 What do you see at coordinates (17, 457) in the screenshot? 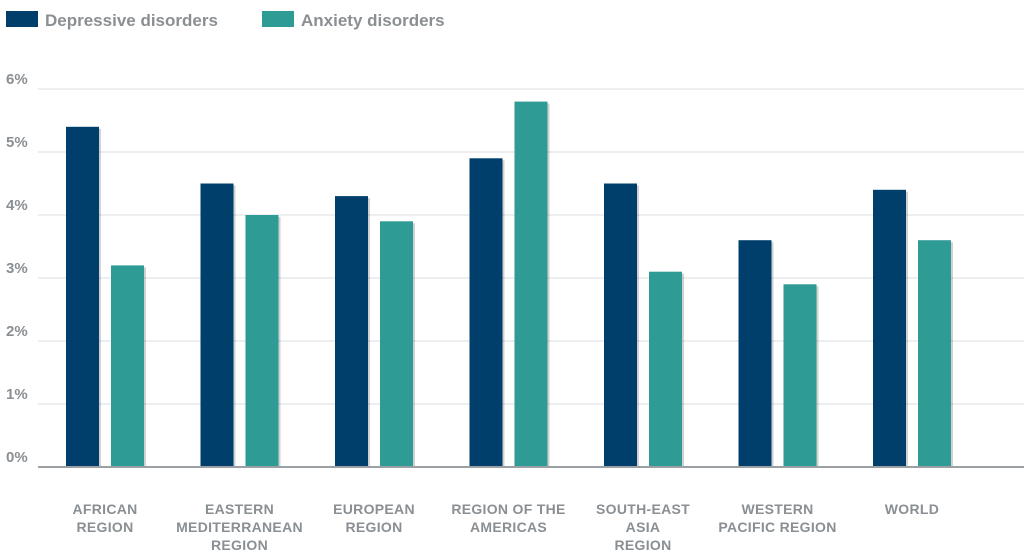
I see `y-tick-label: 0%` at bounding box center [17, 457].